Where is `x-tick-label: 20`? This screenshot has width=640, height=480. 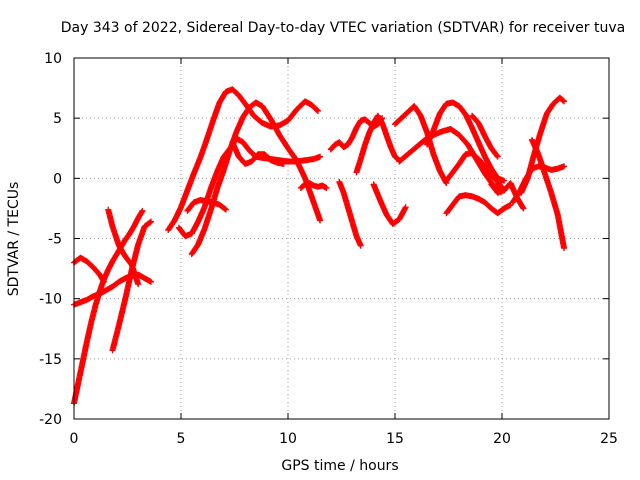
x-tick-label: 20 is located at coordinates (502, 439).